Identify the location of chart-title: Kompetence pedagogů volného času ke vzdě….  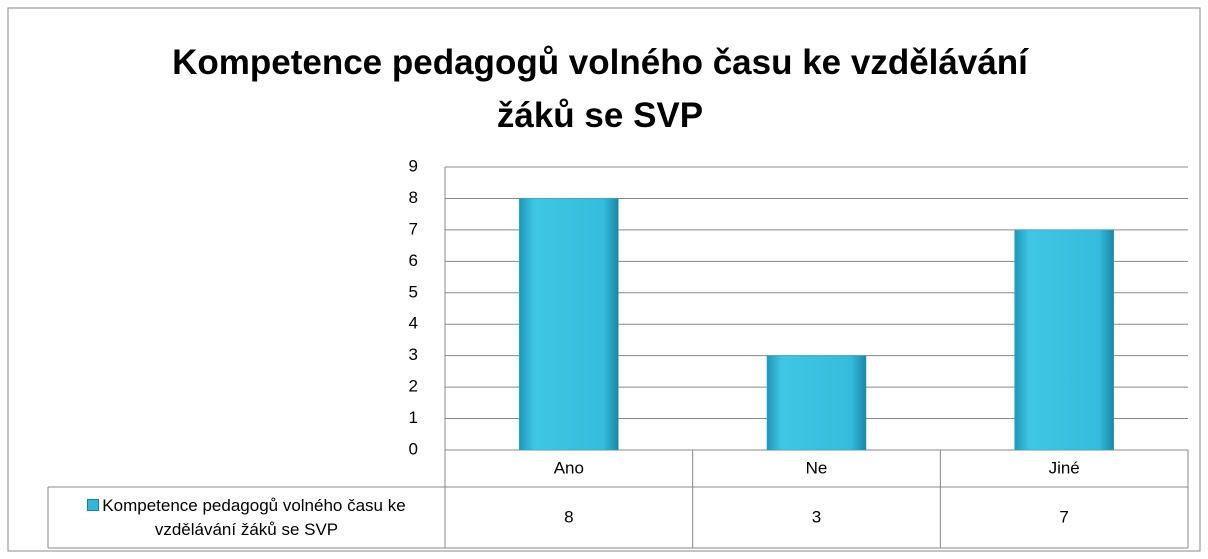
(600, 89).